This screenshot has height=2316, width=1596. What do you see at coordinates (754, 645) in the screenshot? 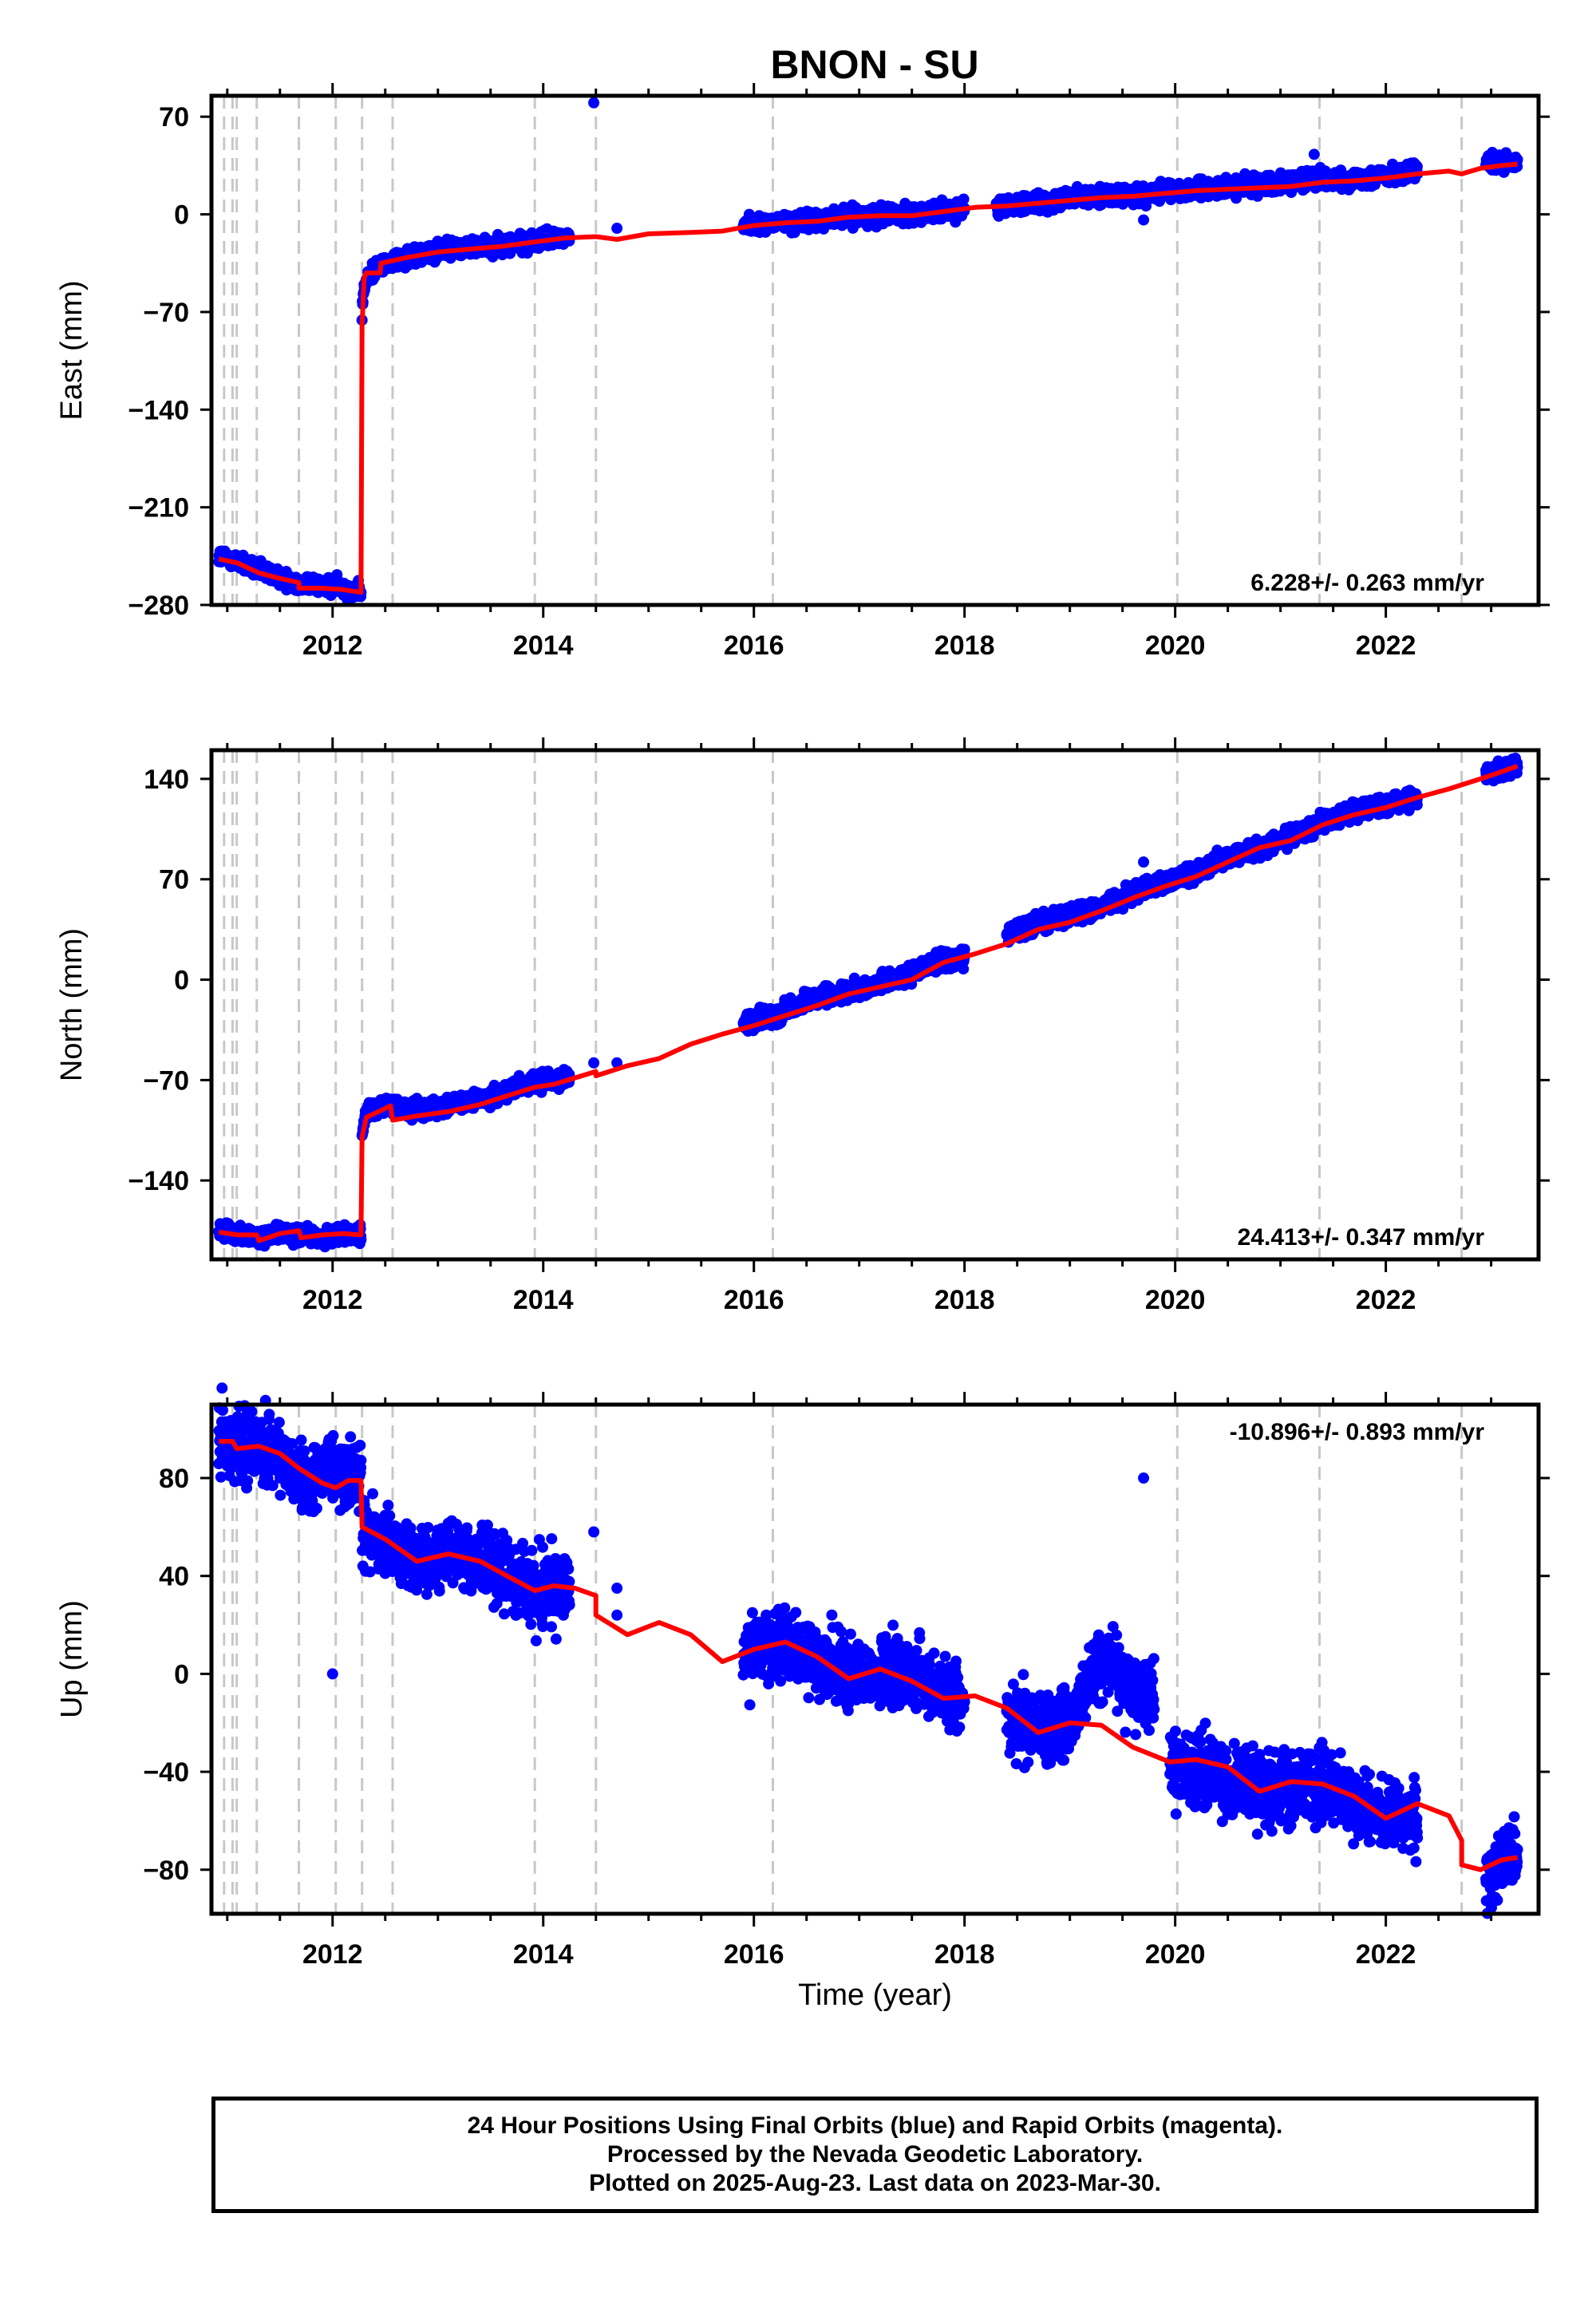
I see `x-tick-label: 2016` at bounding box center [754, 645].